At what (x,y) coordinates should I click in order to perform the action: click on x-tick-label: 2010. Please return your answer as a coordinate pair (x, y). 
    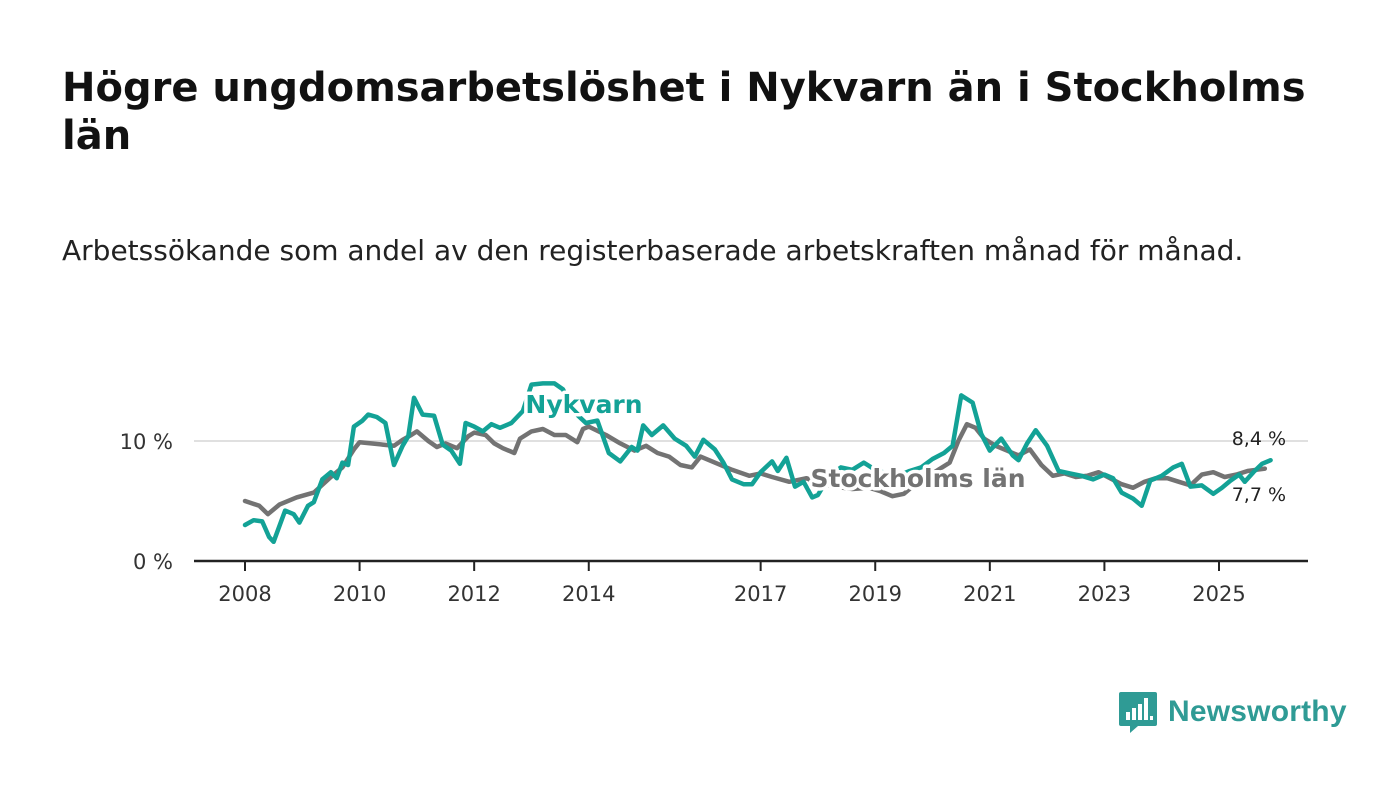
    Looking at the image, I should click on (359, 594).